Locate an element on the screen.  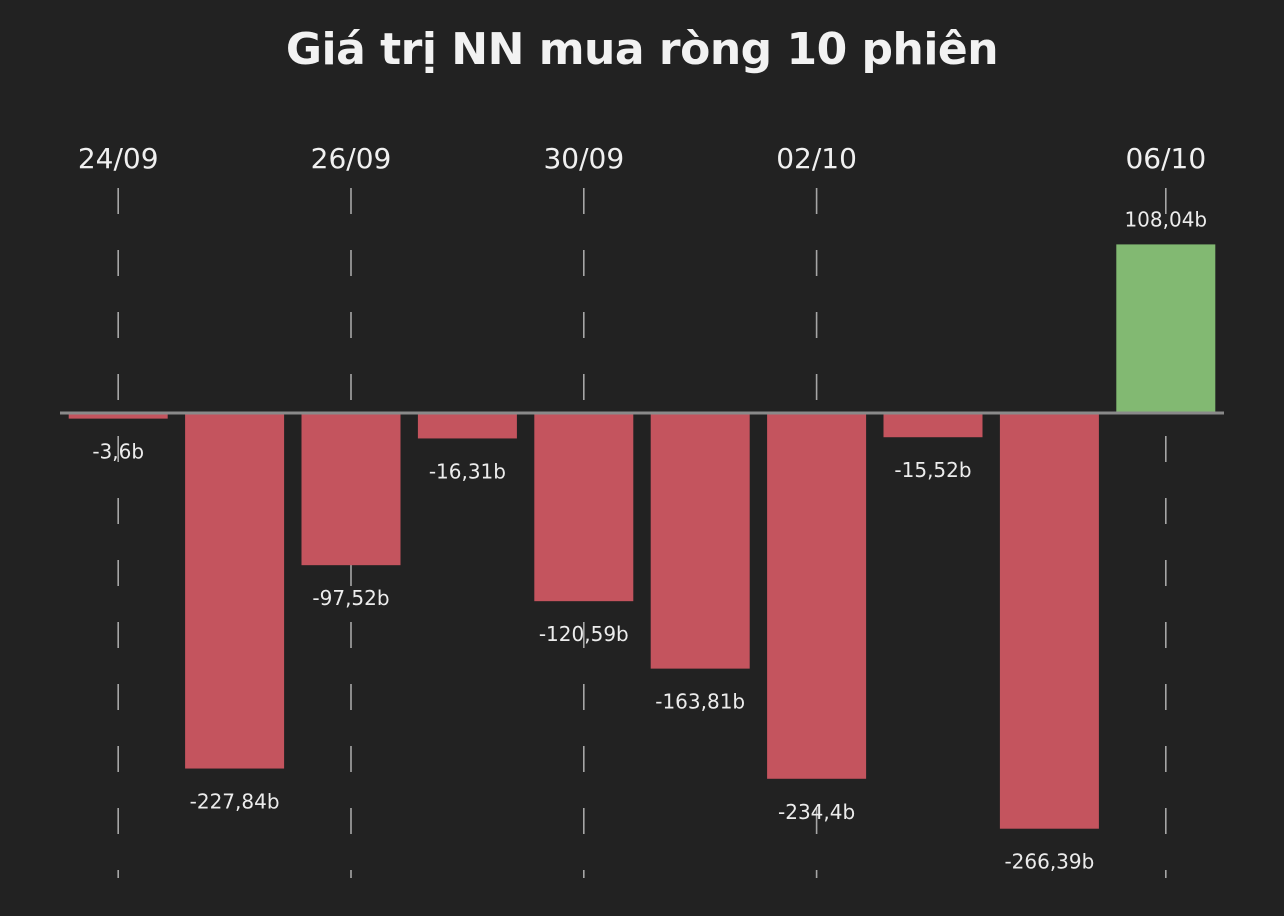
data-label: -227,84b is located at coordinates (235, 802).